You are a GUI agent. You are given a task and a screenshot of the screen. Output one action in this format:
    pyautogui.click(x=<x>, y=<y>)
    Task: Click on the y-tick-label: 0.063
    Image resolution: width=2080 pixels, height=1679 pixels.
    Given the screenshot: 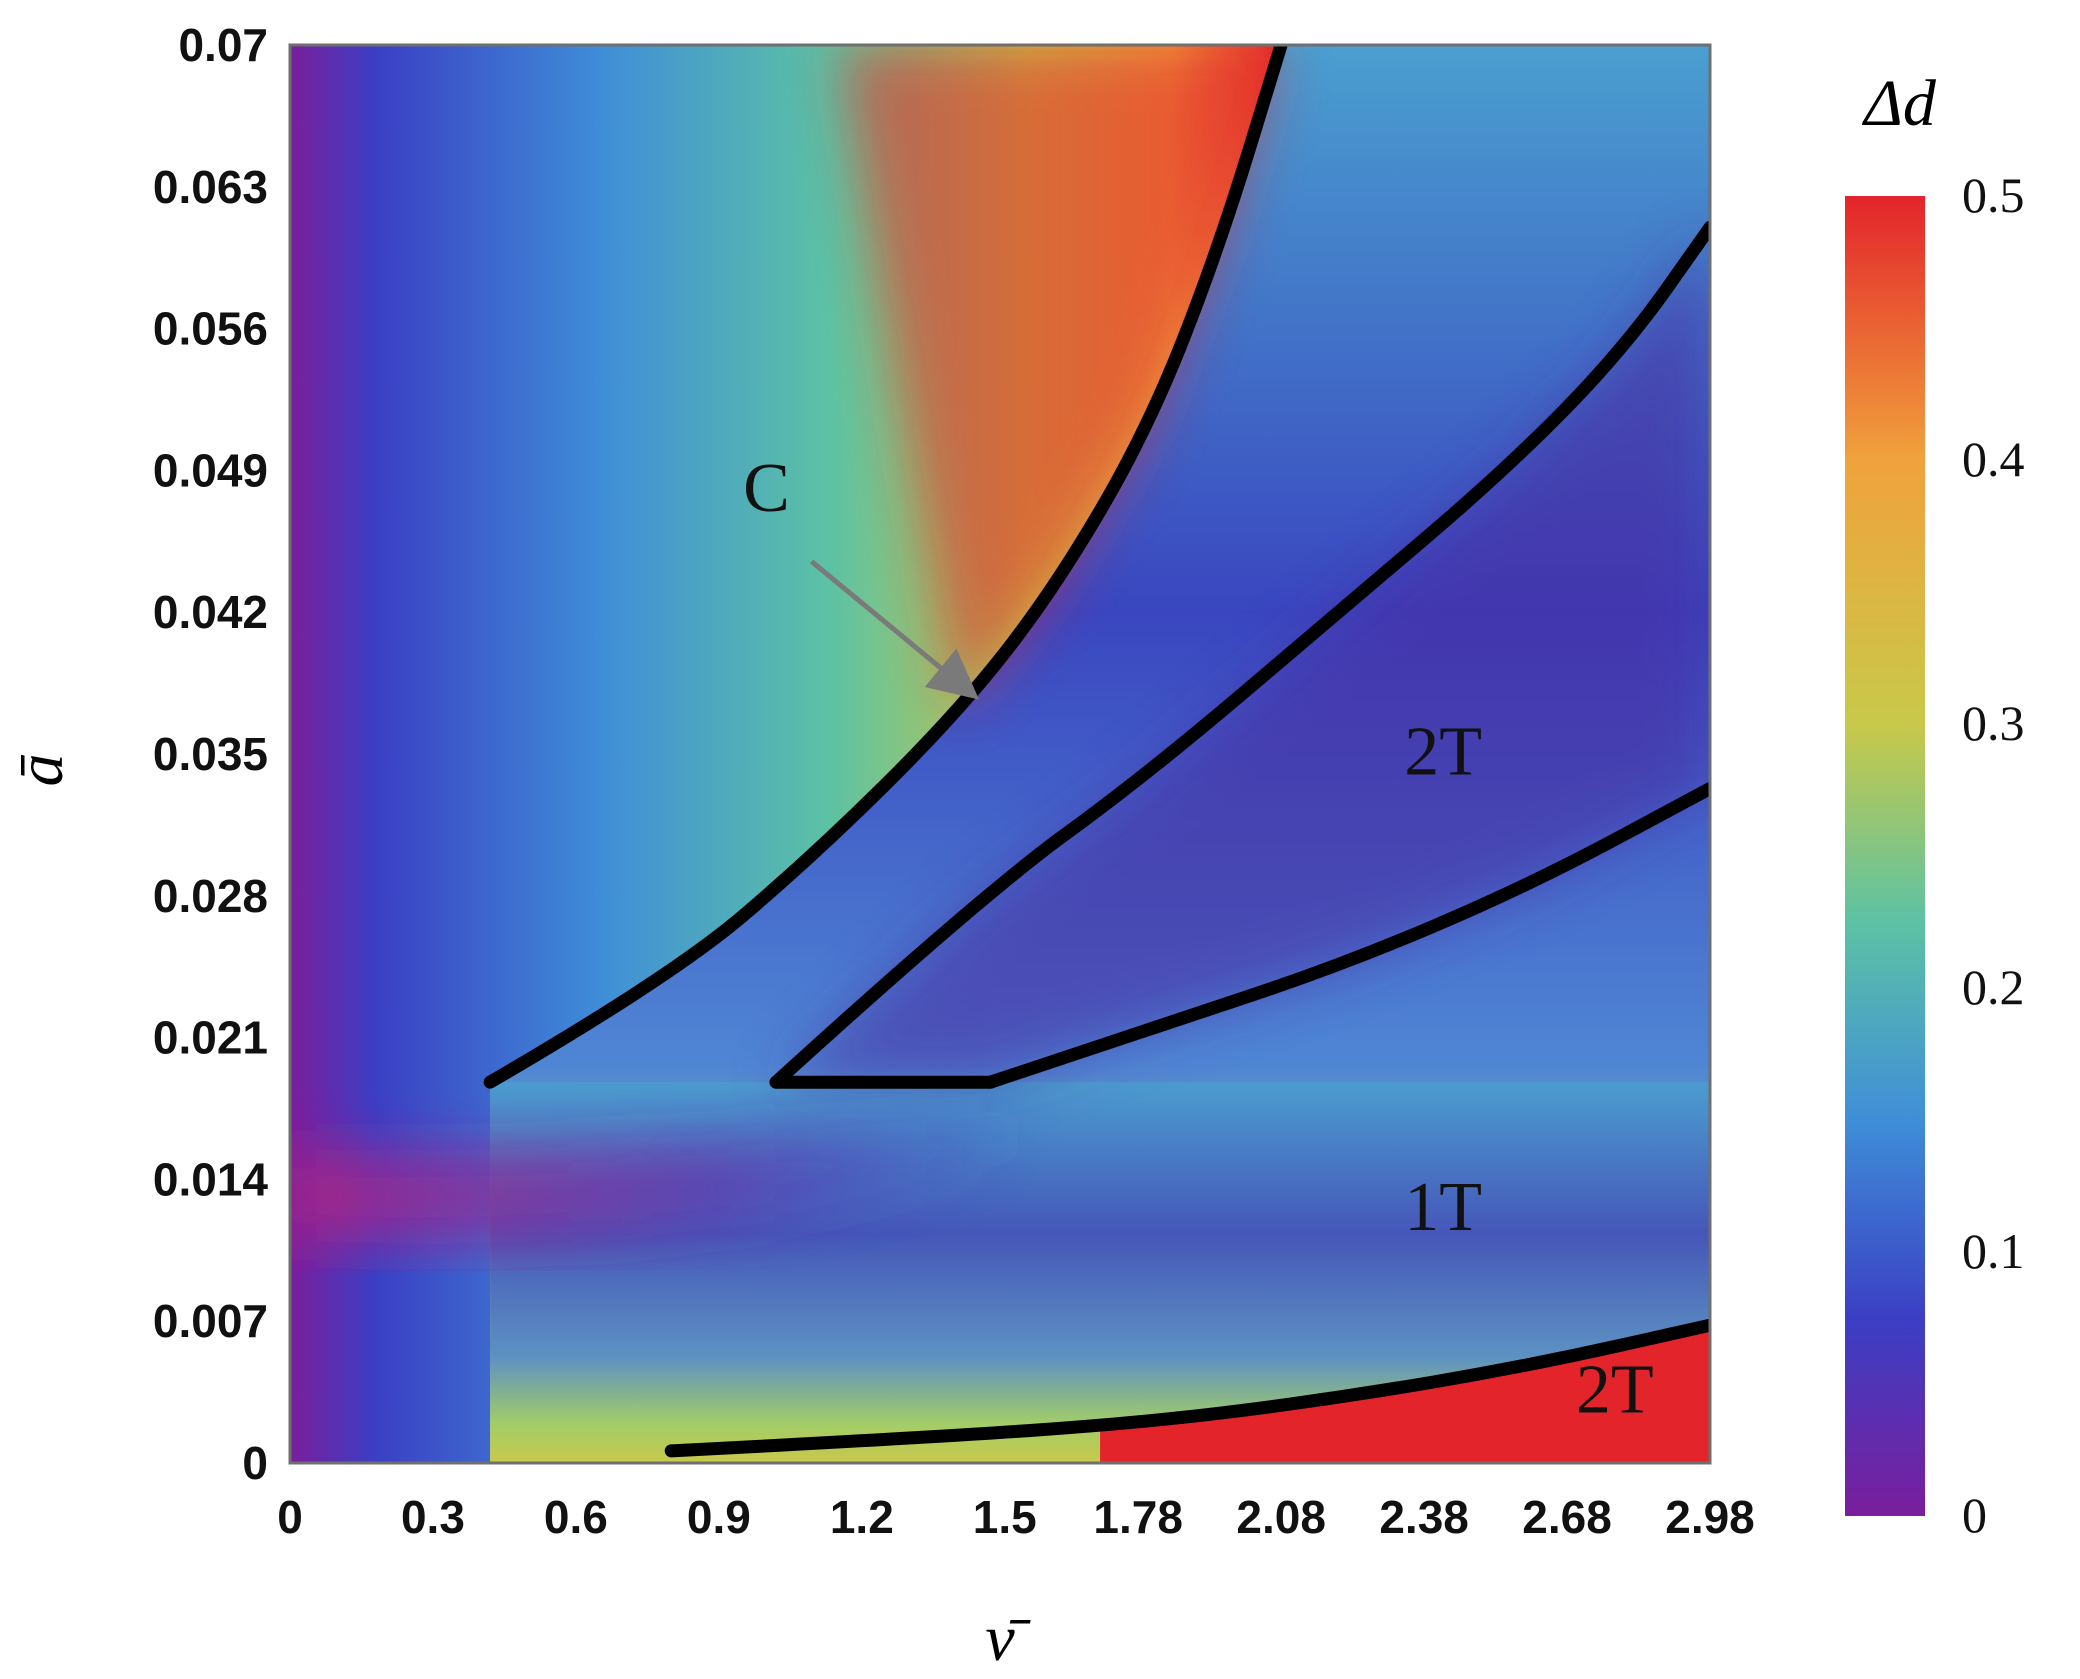 What is the action you would take?
    pyautogui.click(x=210, y=187)
    